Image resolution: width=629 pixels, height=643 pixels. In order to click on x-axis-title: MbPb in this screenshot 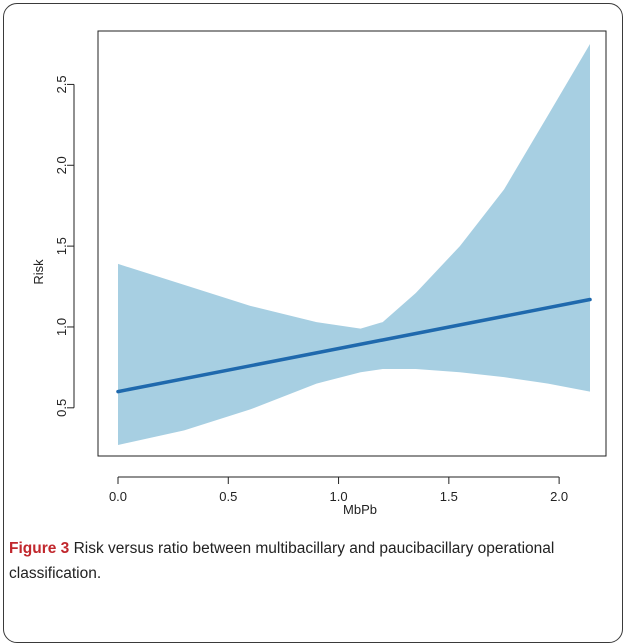, I will do `click(360, 509)`.